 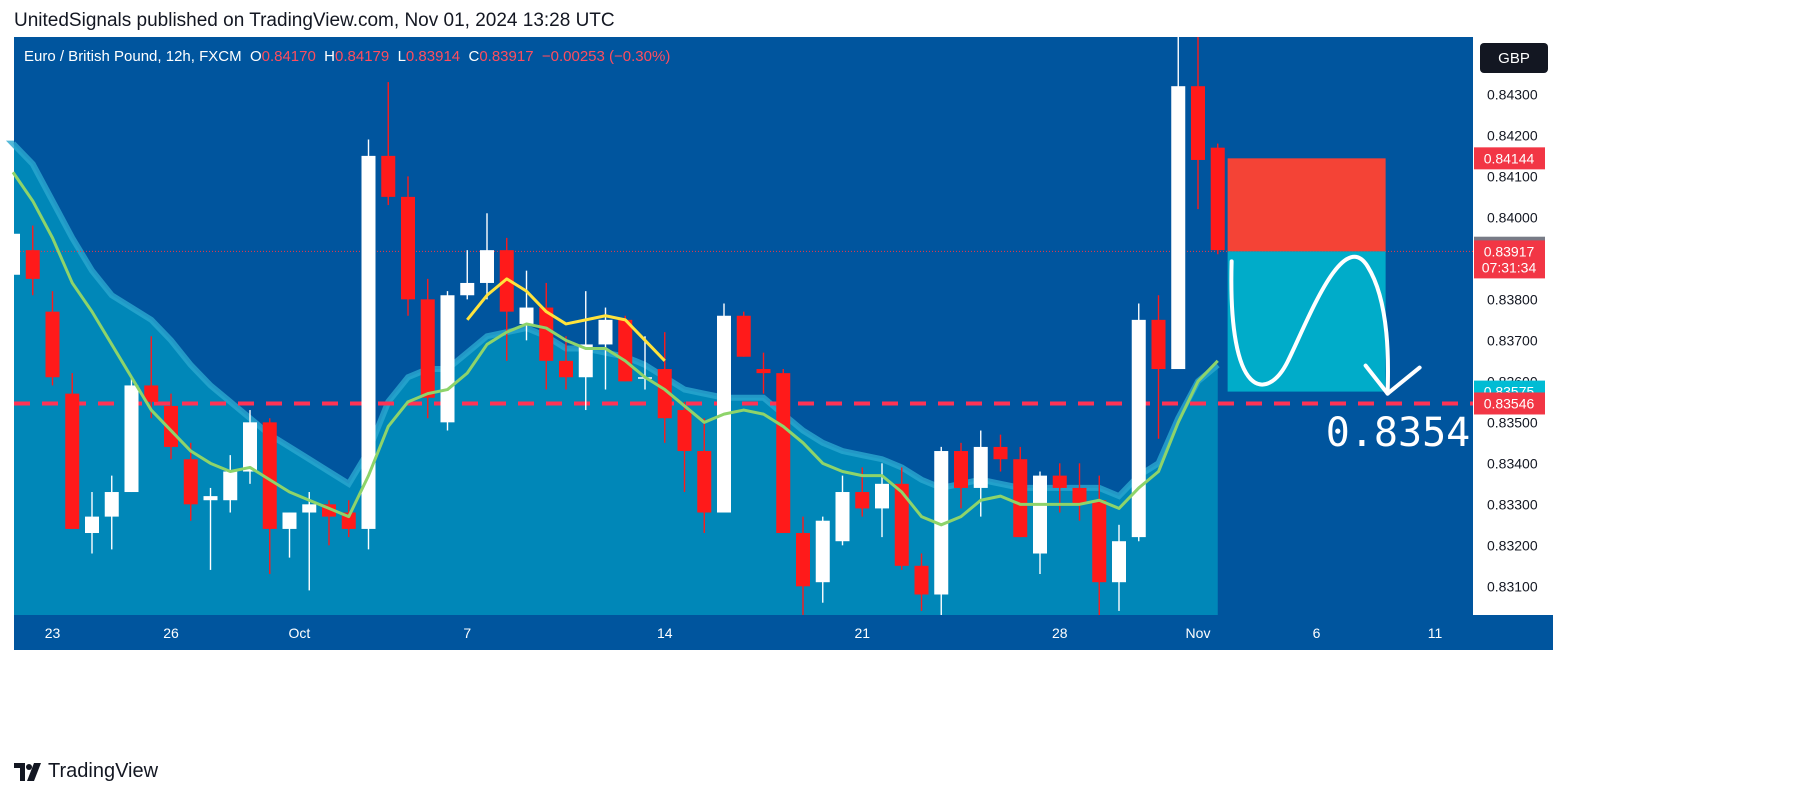 What do you see at coordinates (1060, 633) in the screenshot?
I see `time-tick-label: 28` at bounding box center [1060, 633].